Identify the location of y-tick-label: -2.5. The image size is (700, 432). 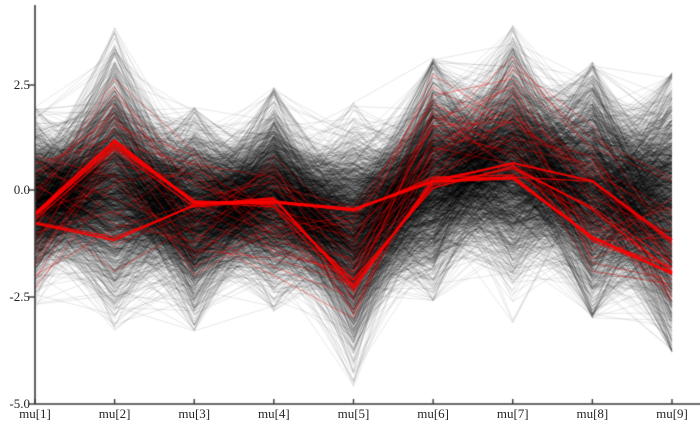
(19, 296).